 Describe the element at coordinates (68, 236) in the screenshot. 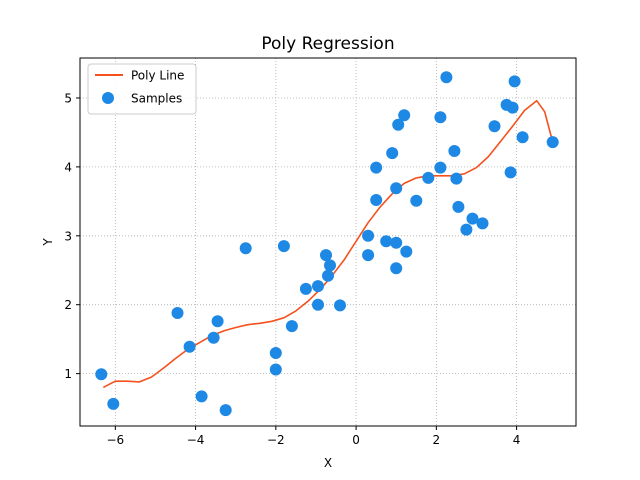

I see `y-tick-label: 3` at that location.